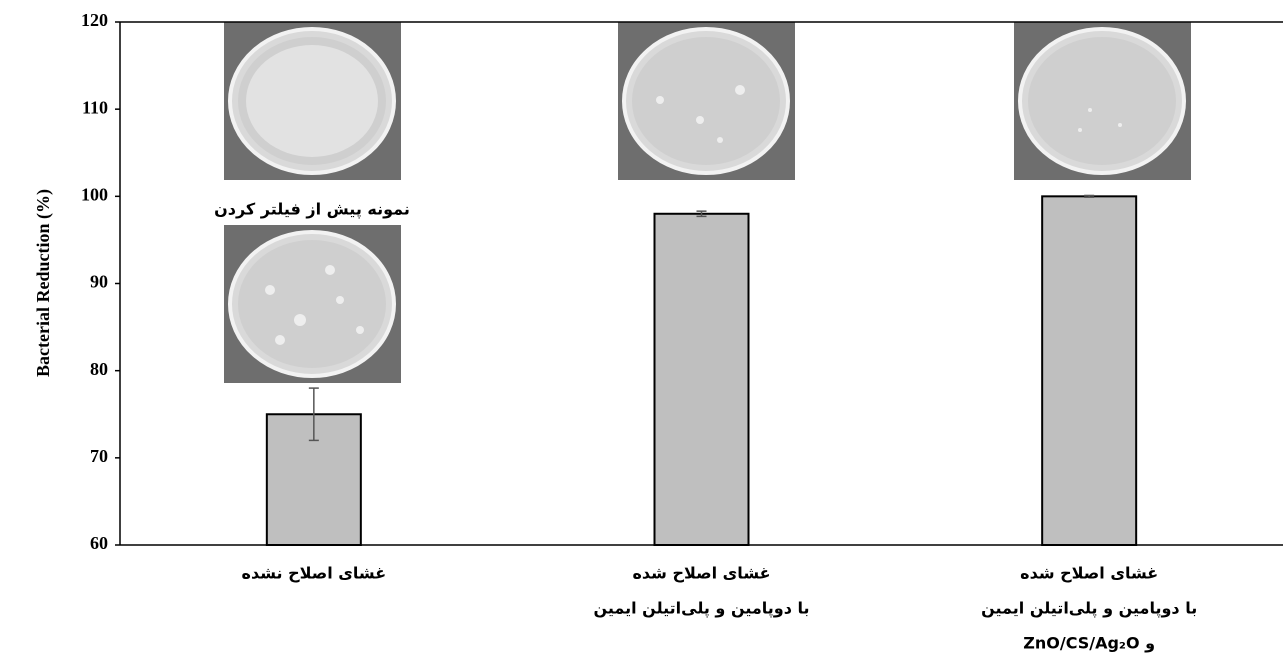 Image resolution: width=1285 pixels, height=670 pixels. I want to click on y-tick-label: 100, so click(94, 194).